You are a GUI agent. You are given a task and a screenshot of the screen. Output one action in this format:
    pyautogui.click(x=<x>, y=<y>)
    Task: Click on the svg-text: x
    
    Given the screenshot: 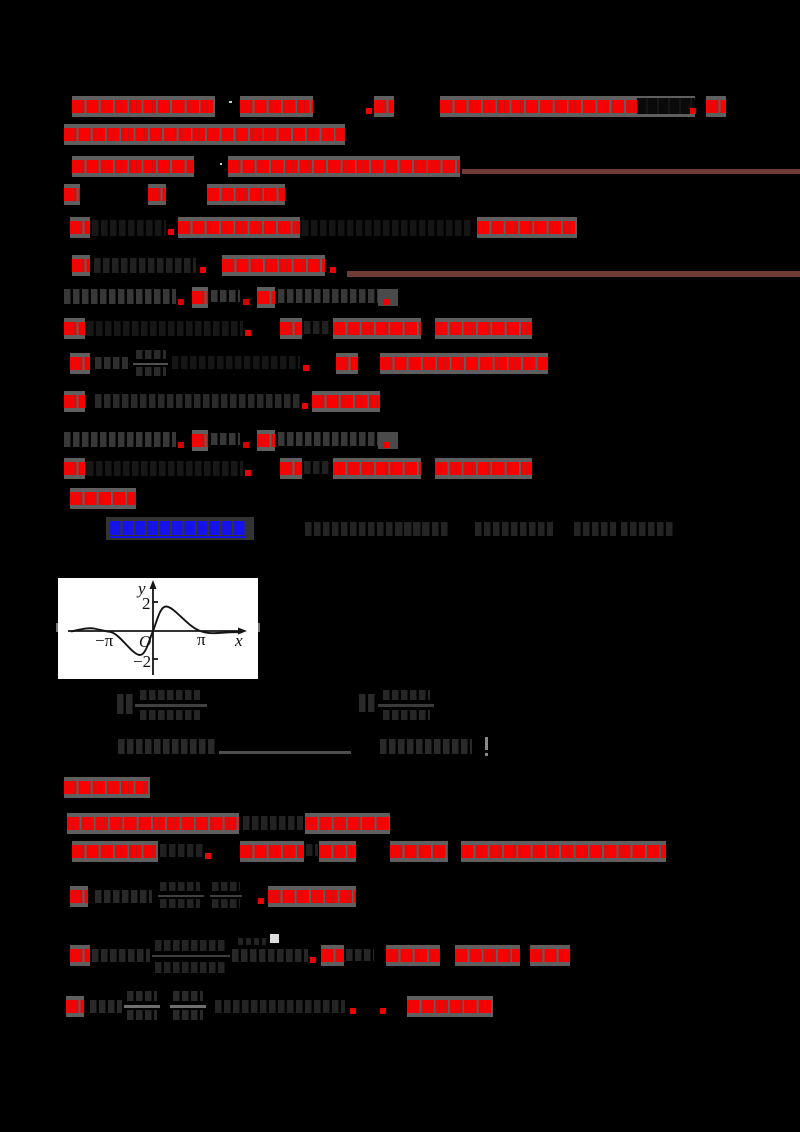 What is the action you would take?
    pyautogui.click(x=238, y=640)
    